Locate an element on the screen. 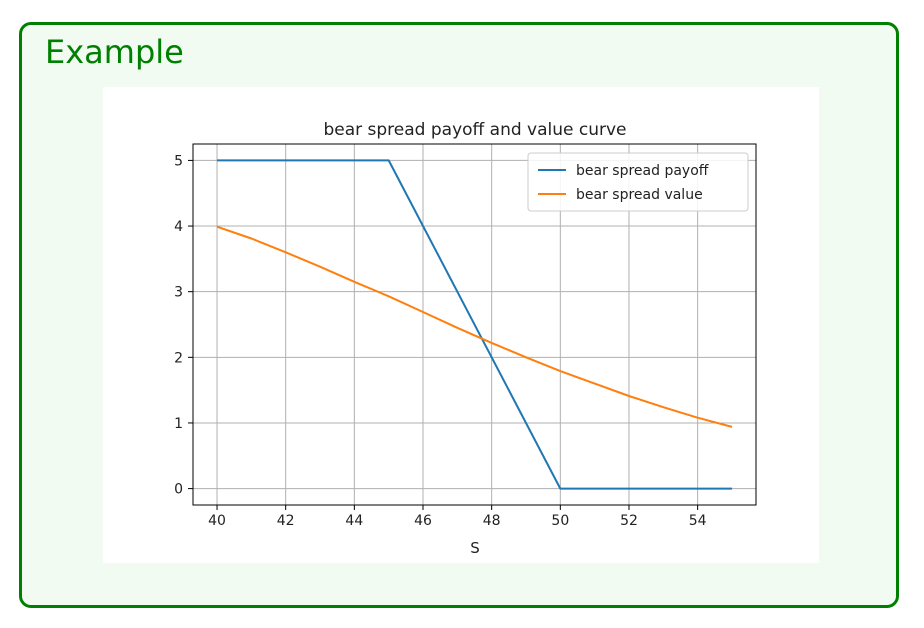 The height and width of the screenshot is (628, 924). x-tick-label: 48 is located at coordinates (492, 521).